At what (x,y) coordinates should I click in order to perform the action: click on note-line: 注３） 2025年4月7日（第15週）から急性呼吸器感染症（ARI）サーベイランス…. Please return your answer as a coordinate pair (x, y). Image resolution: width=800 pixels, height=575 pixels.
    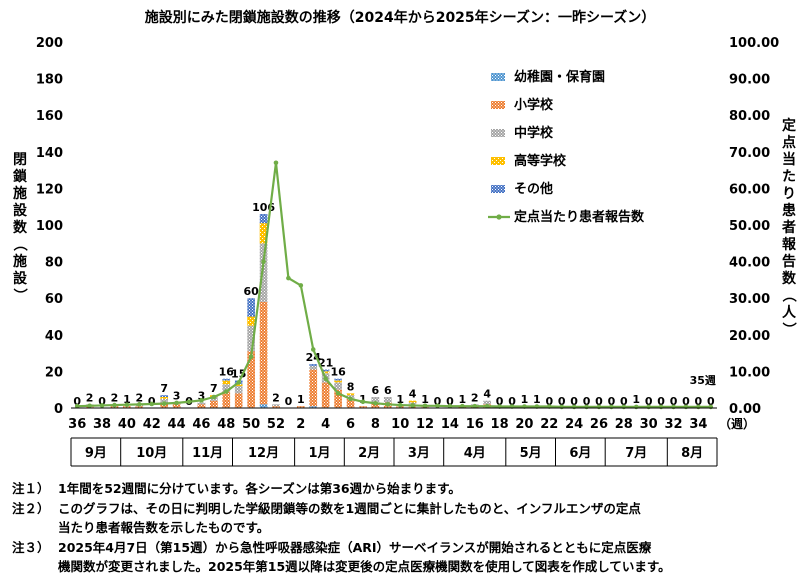
    Looking at the image, I should click on (331, 546).